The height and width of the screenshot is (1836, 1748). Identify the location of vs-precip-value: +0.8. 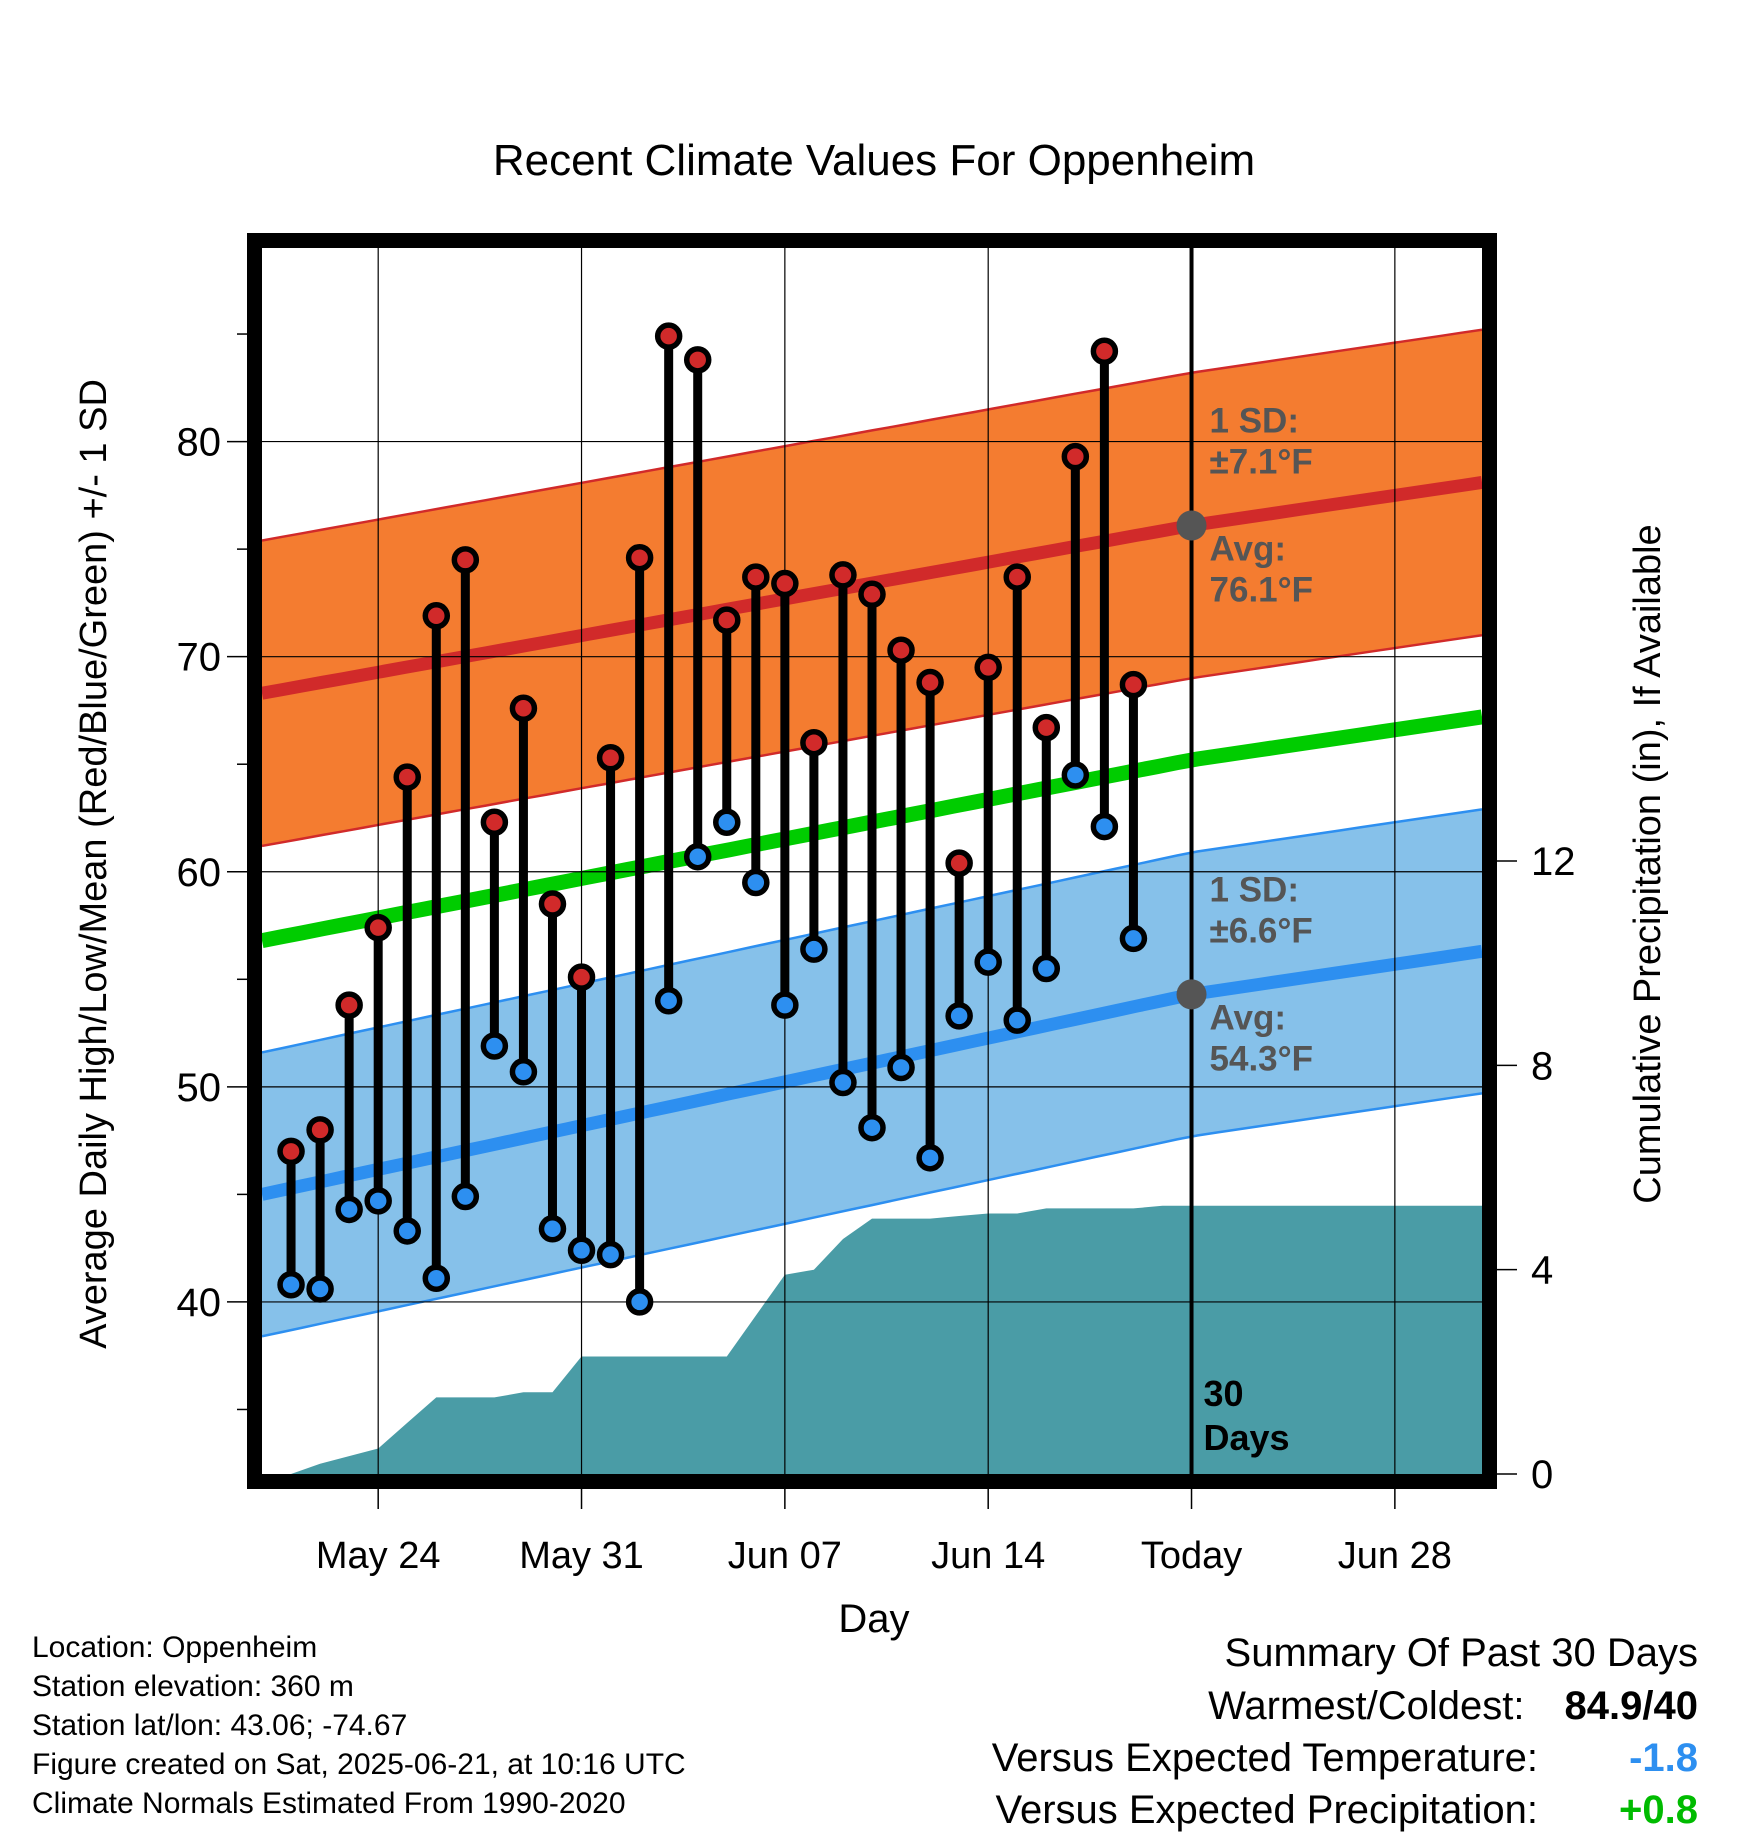
(1658, 1810).